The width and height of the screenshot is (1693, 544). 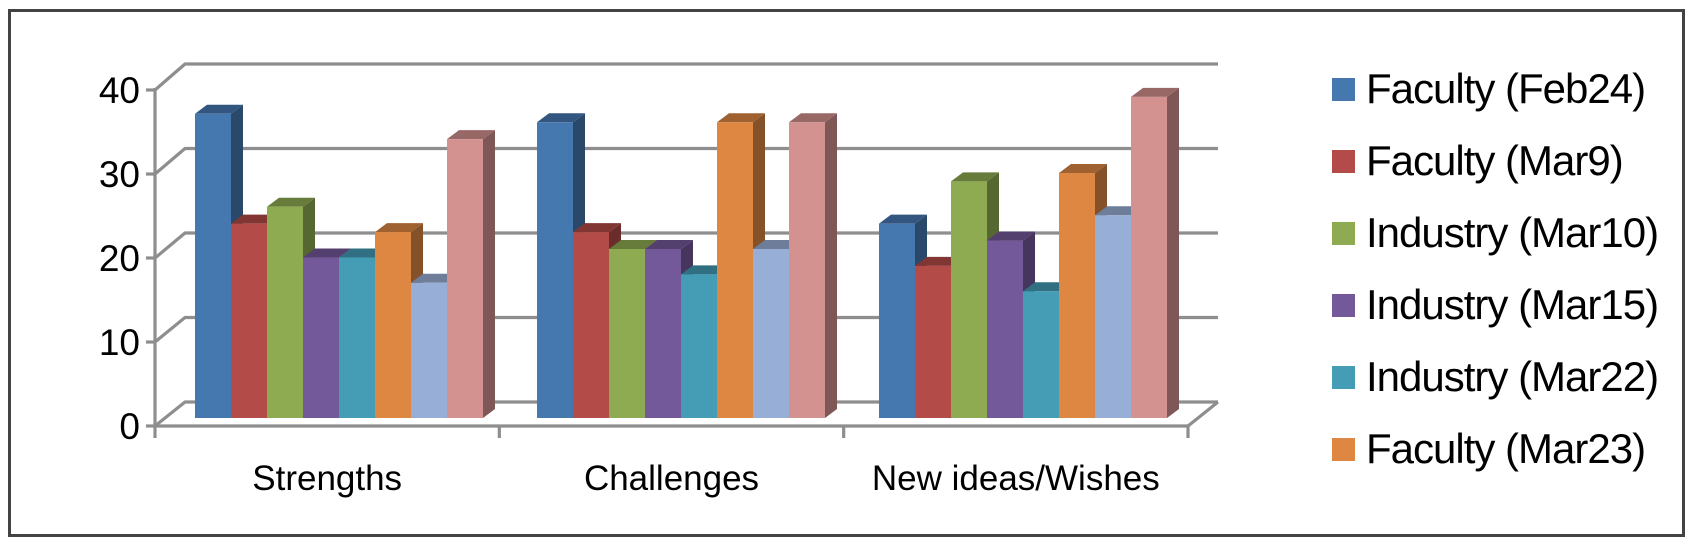 What do you see at coordinates (119, 90) in the screenshot?
I see `y-tick-label: 40` at bounding box center [119, 90].